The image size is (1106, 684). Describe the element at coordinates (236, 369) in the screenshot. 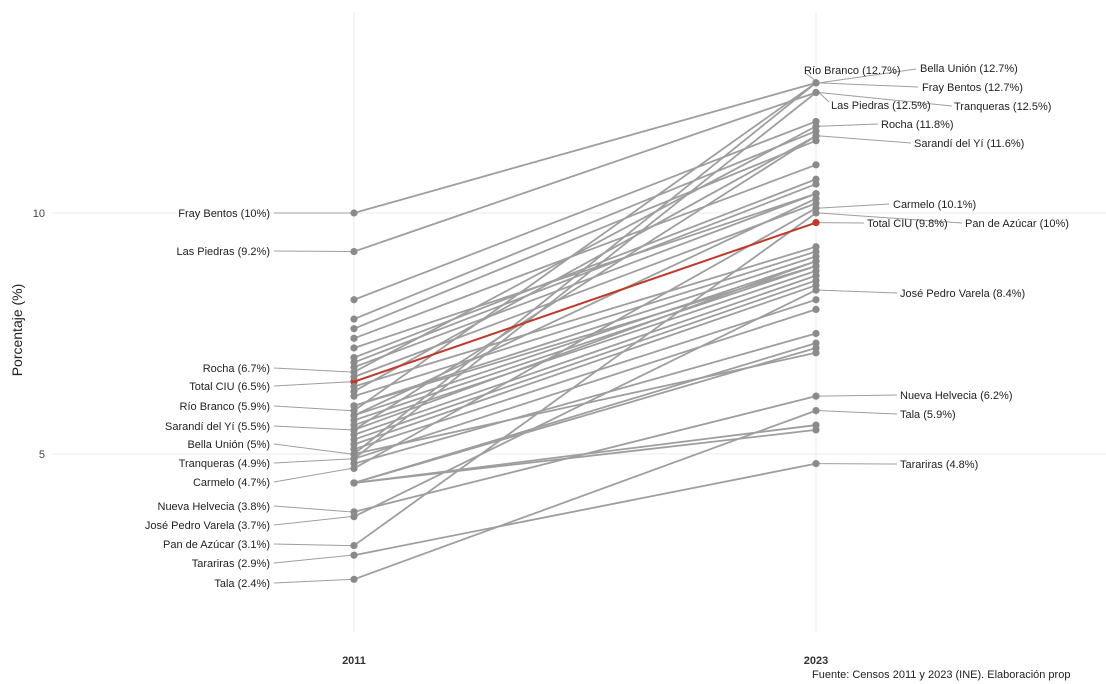

I see `label-2011: Rocha (6.7%)` at that location.